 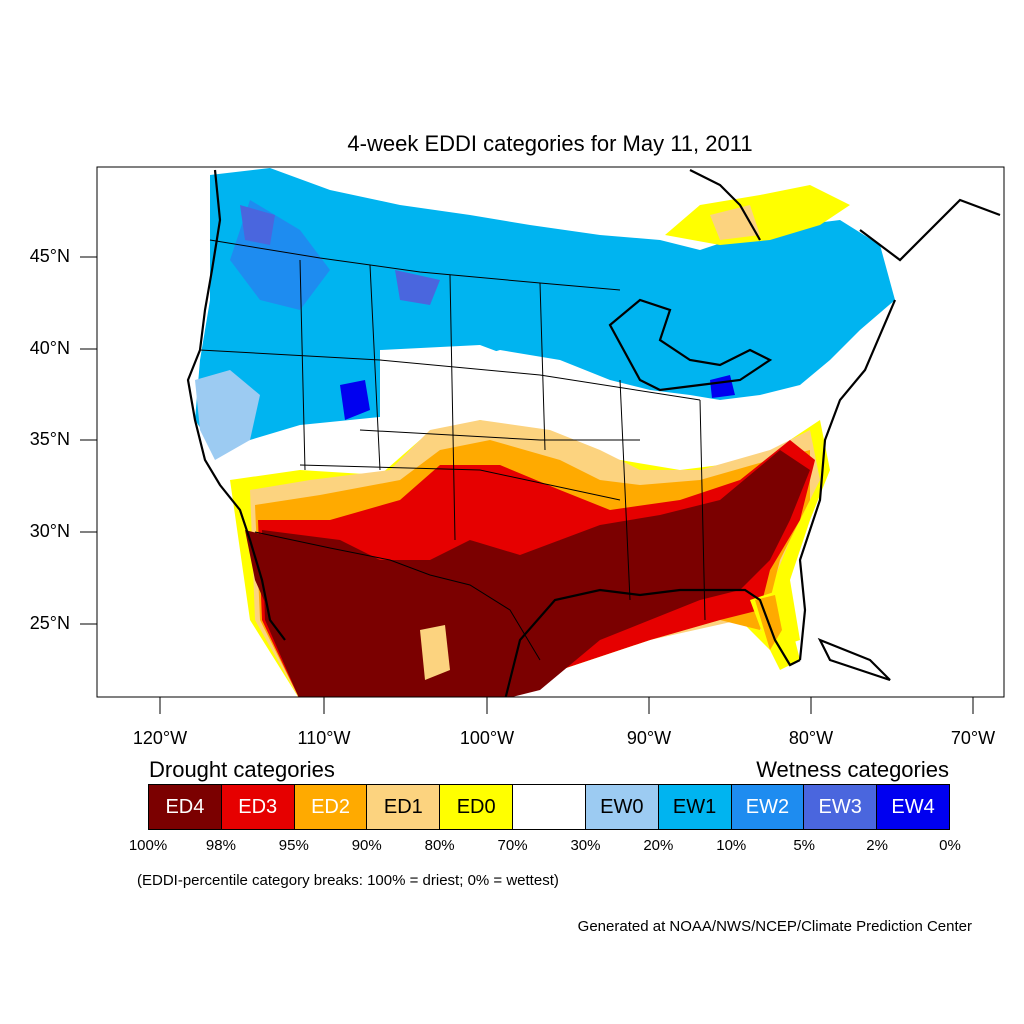 What do you see at coordinates (49, 256) in the screenshot?
I see `lat-label-45: 45°N` at bounding box center [49, 256].